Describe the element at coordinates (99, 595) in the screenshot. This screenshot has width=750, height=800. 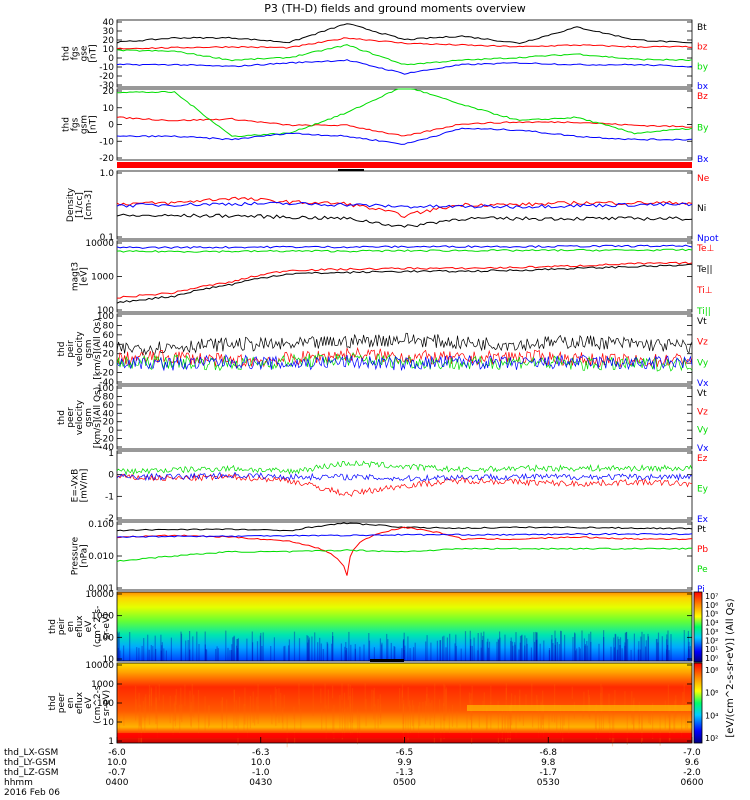
I see `y-tick-label: 10000` at that location.